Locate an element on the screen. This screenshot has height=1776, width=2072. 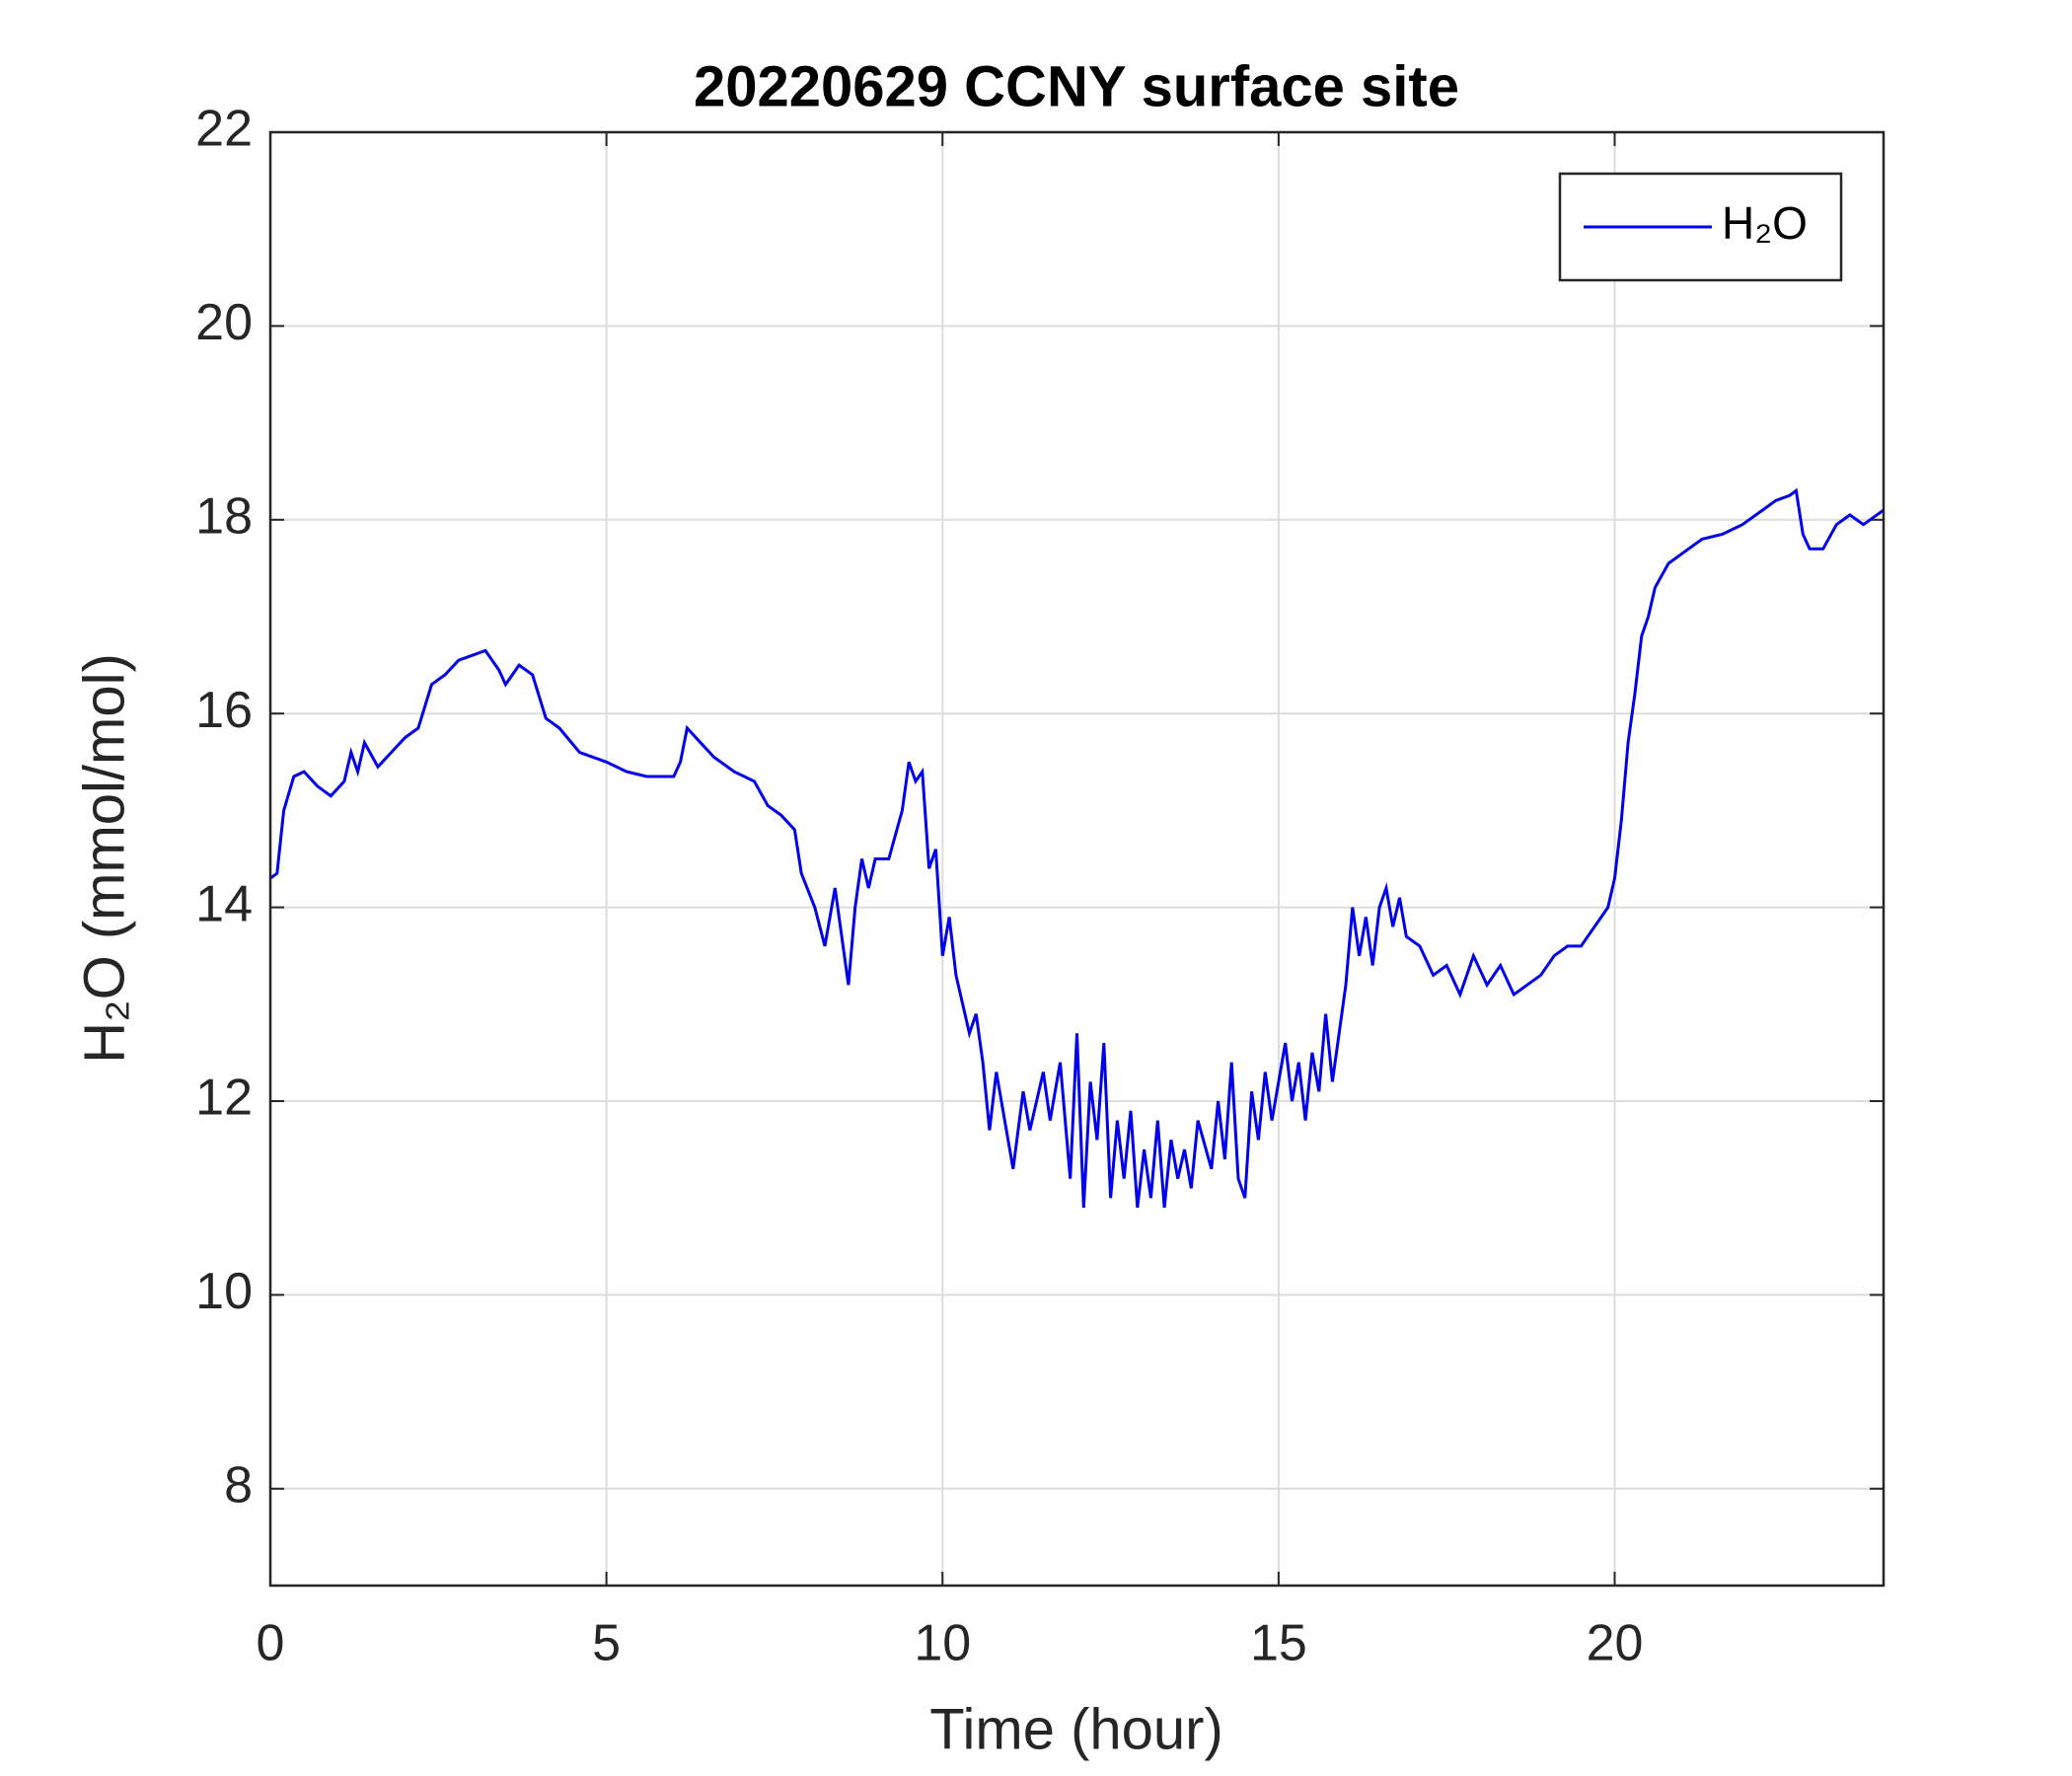
x-tick-label: 20 is located at coordinates (1616, 1644).